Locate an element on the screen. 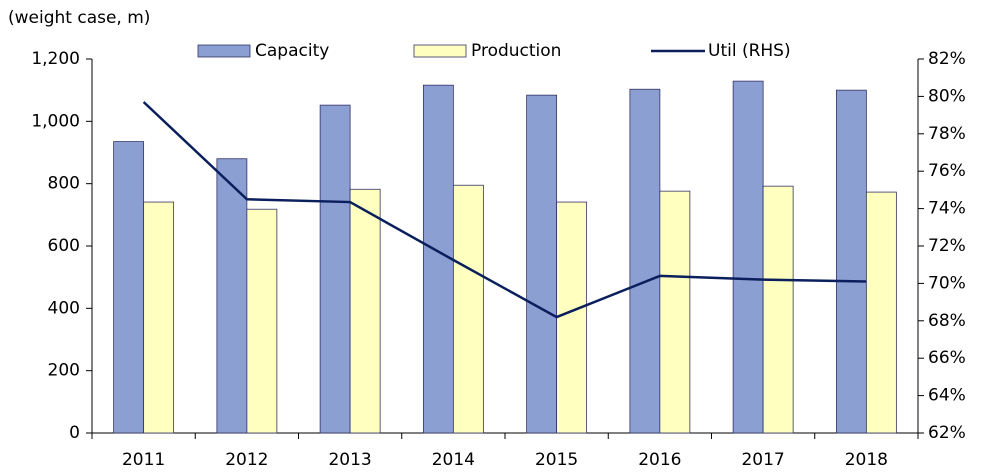 This screenshot has width=1001, height=474. x-tick-label: 2018 is located at coordinates (866, 460).